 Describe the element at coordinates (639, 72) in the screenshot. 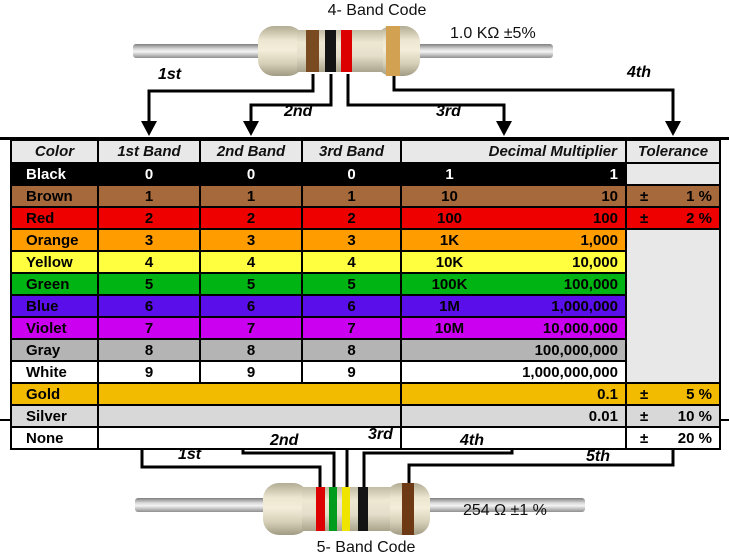

I see `top-arrow-label-4th: 4th` at that location.